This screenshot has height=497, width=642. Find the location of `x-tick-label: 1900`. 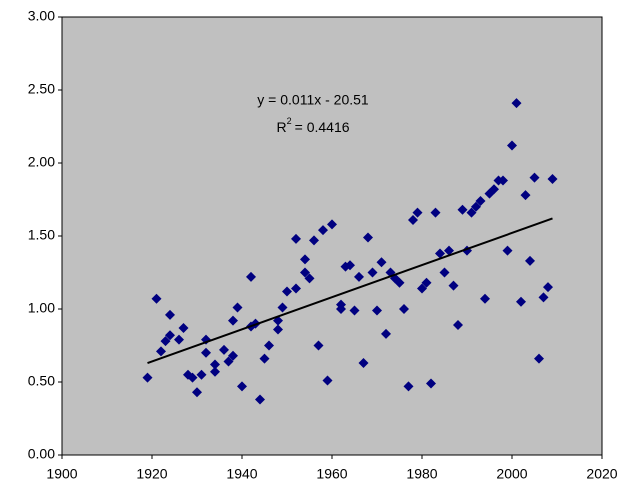

x-tick-label: 1900 is located at coordinates (61, 474).